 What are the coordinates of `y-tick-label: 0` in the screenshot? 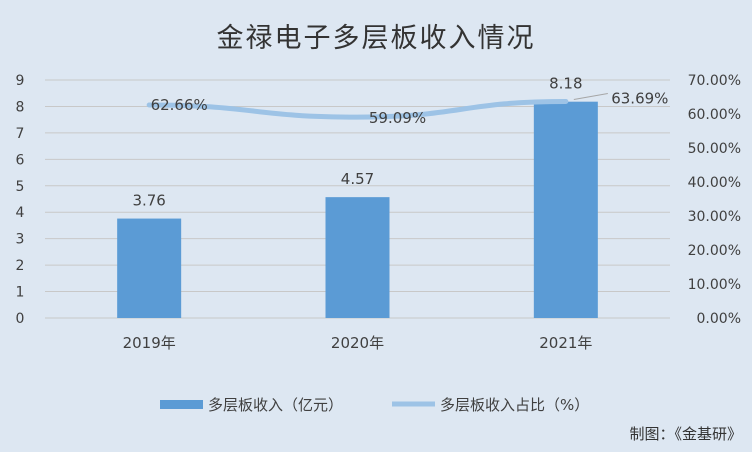 It's located at (20, 319).